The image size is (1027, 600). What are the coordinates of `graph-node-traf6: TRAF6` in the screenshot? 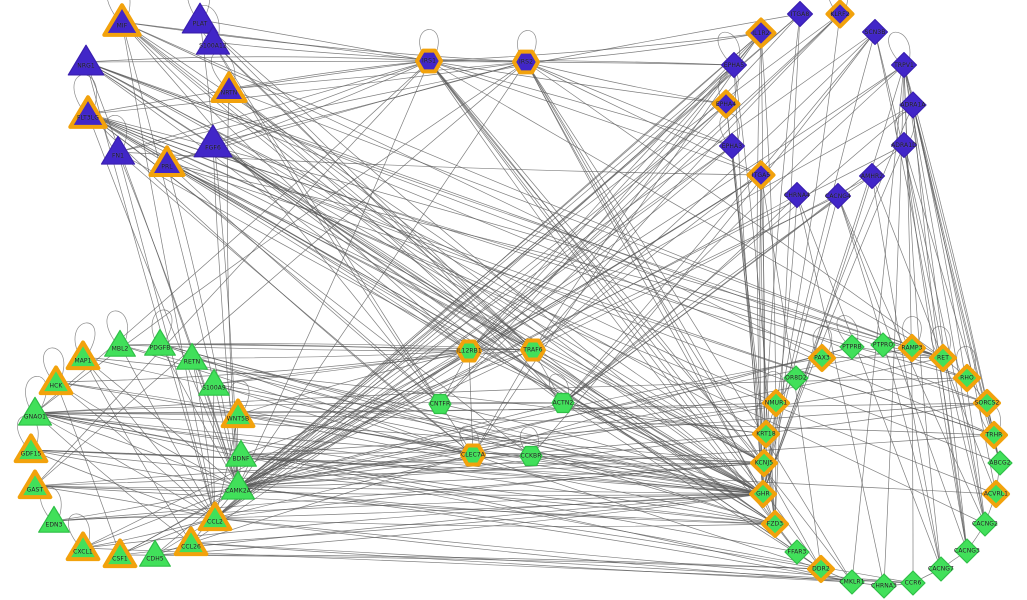 It's located at (533, 350).